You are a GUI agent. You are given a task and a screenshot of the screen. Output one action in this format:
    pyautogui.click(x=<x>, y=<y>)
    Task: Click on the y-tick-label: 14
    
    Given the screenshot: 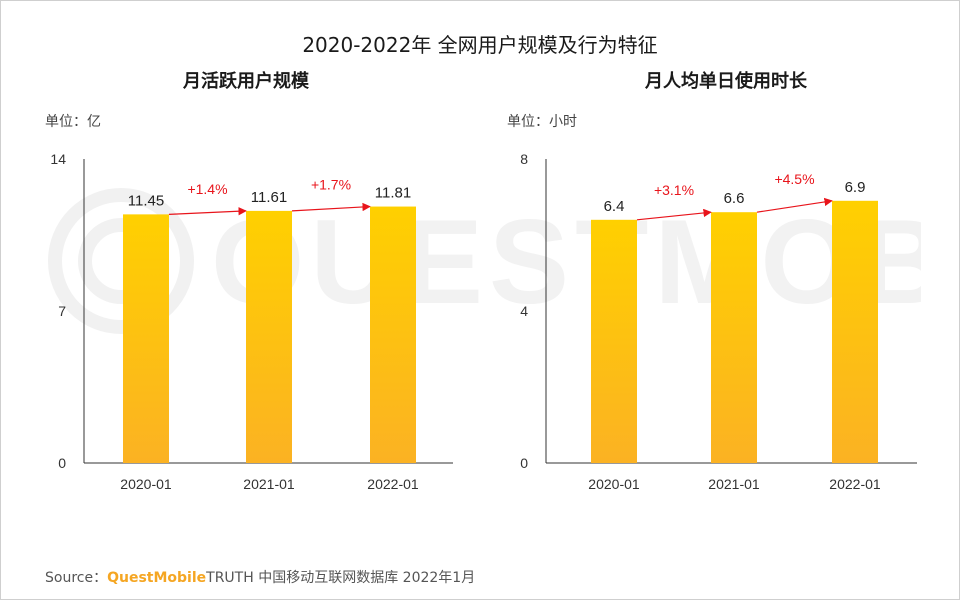 What is the action you would take?
    pyautogui.click(x=58, y=159)
    